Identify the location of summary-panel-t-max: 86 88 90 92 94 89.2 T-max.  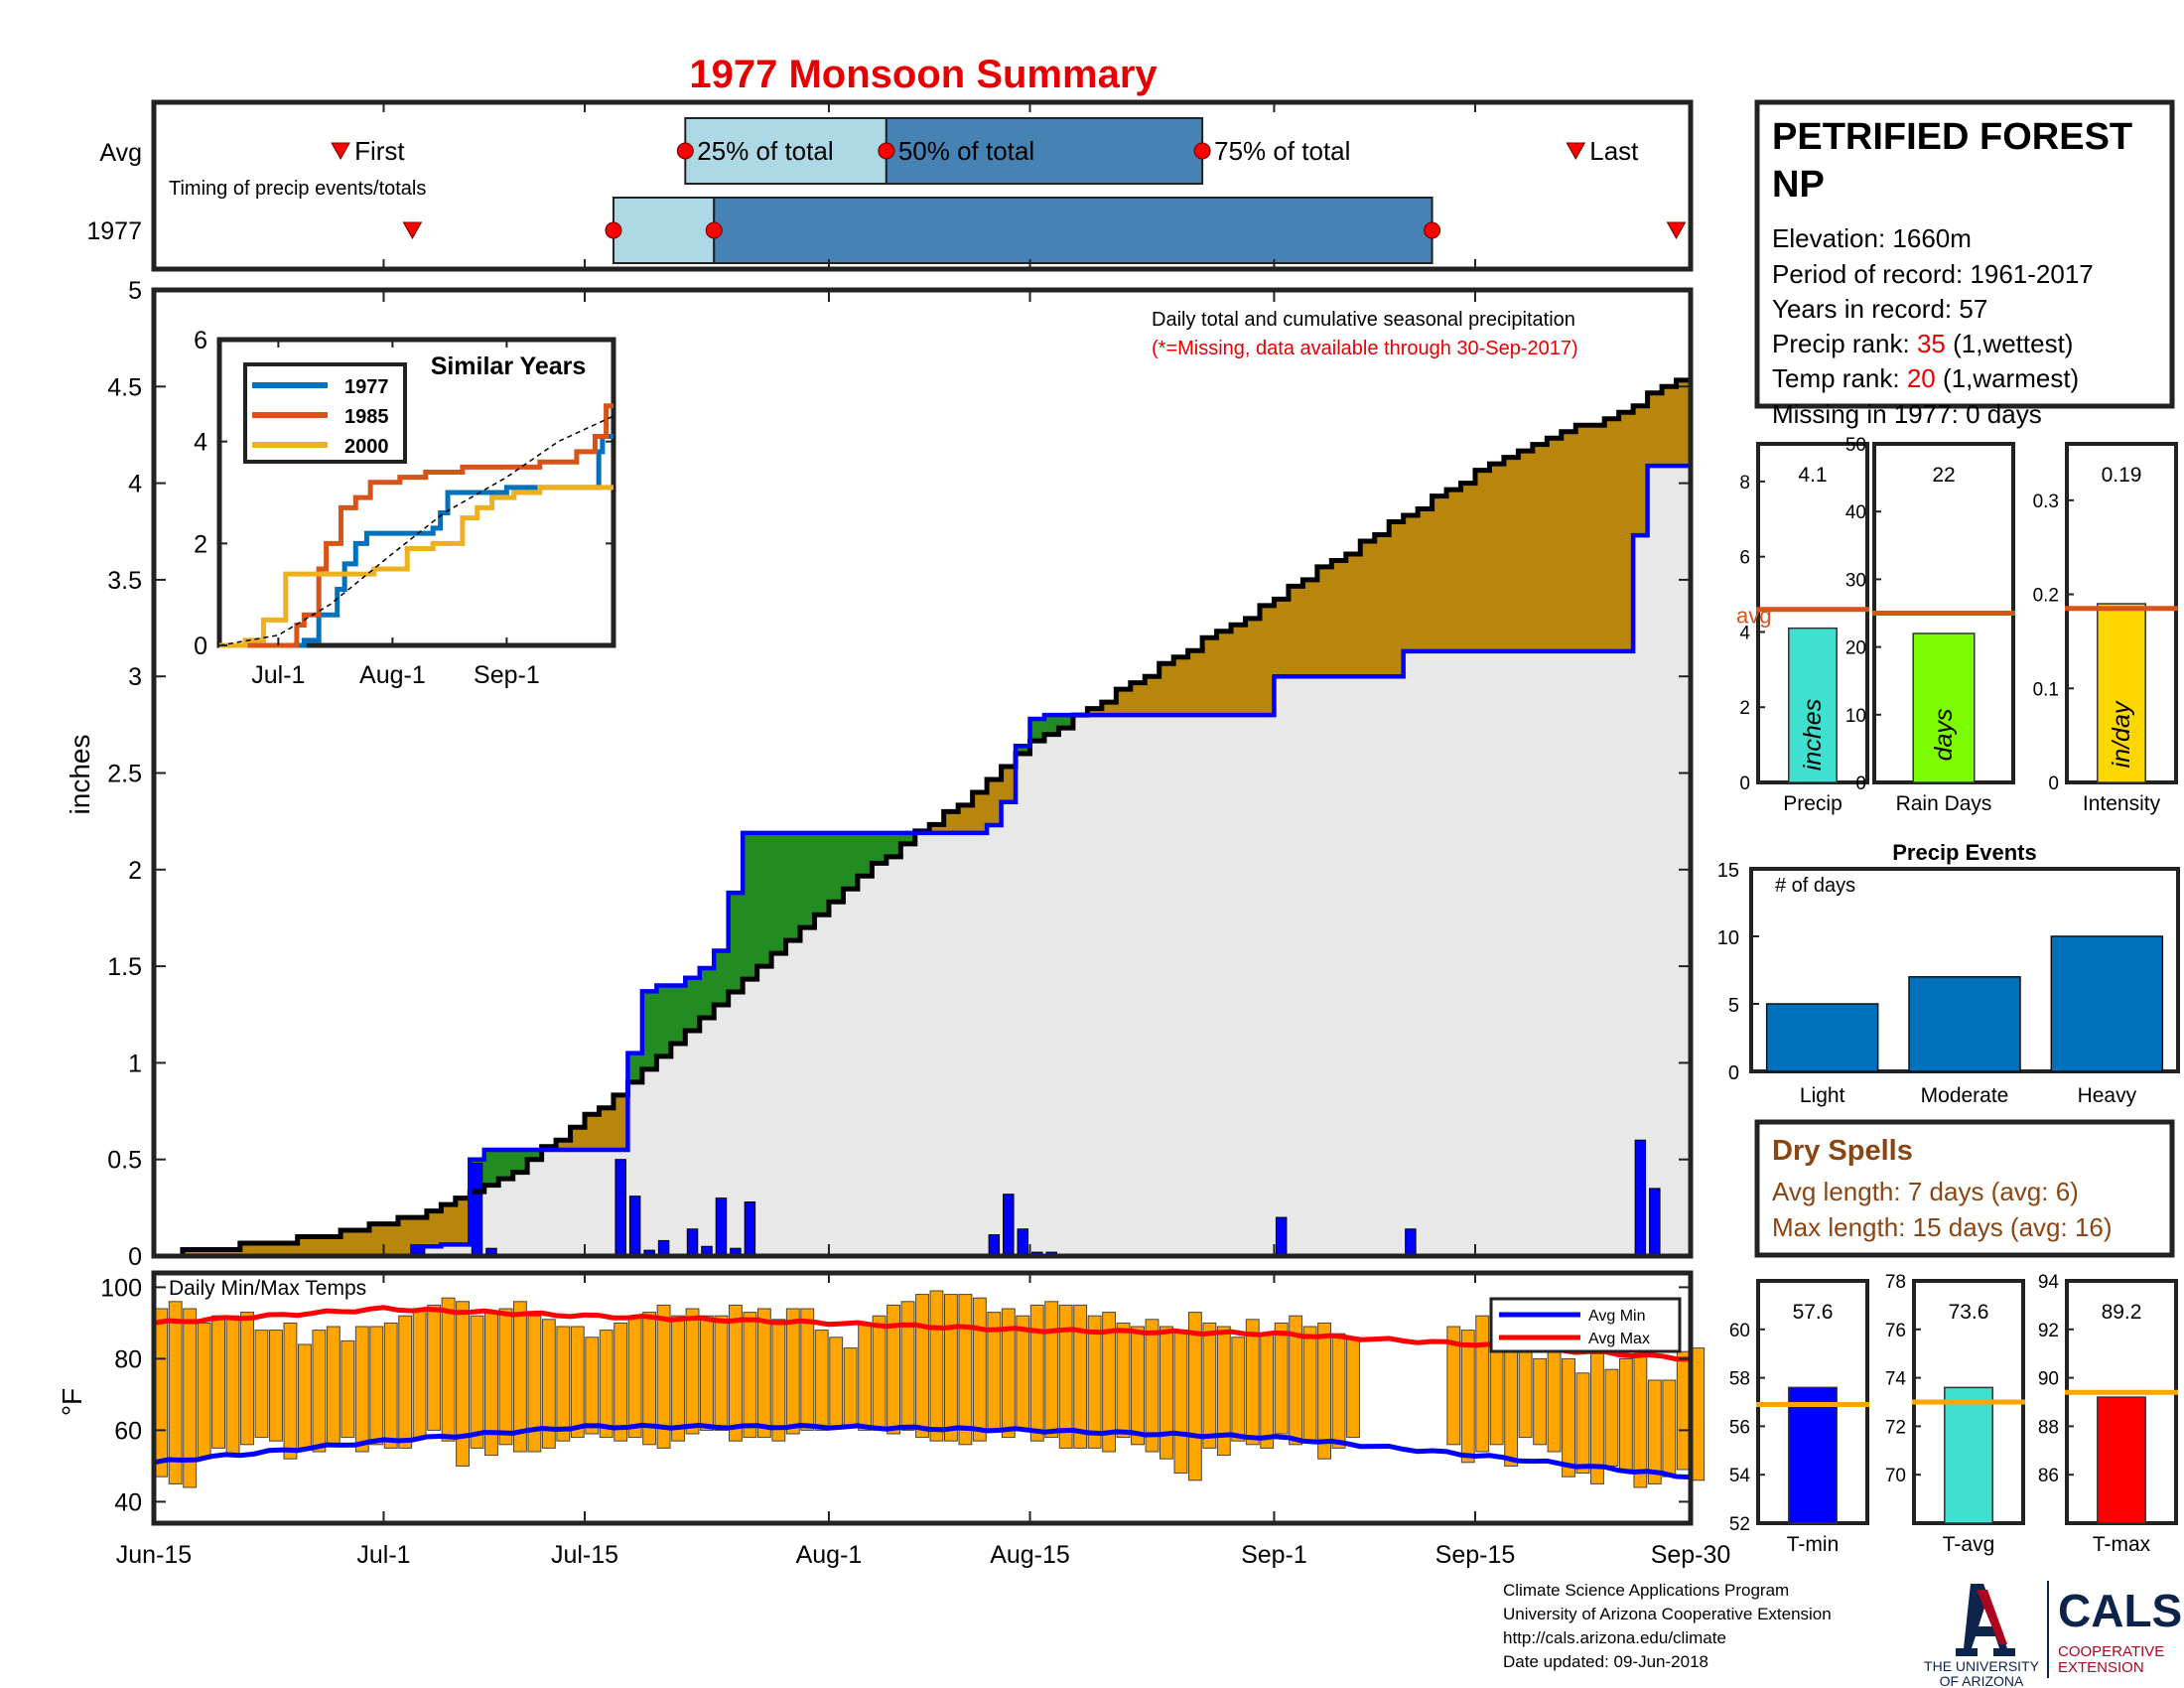
(2108, 1414).